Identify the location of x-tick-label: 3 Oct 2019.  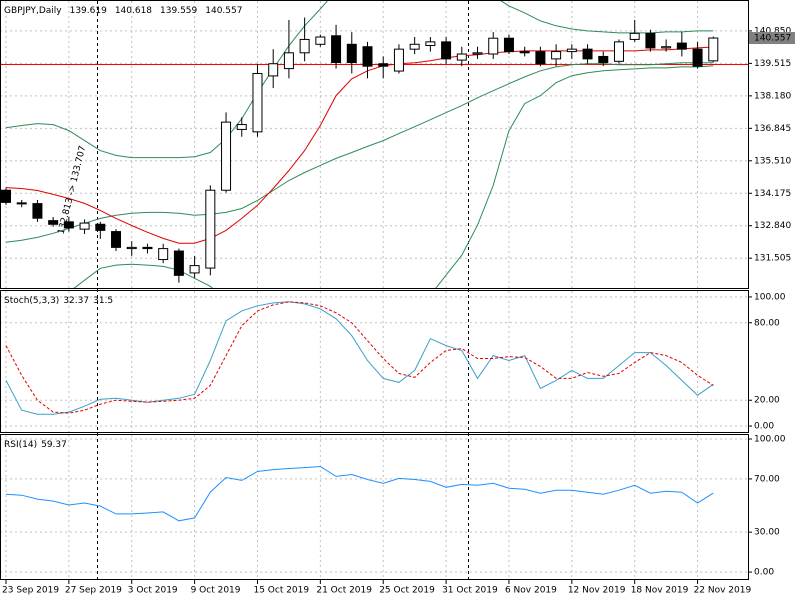
(153, 591).